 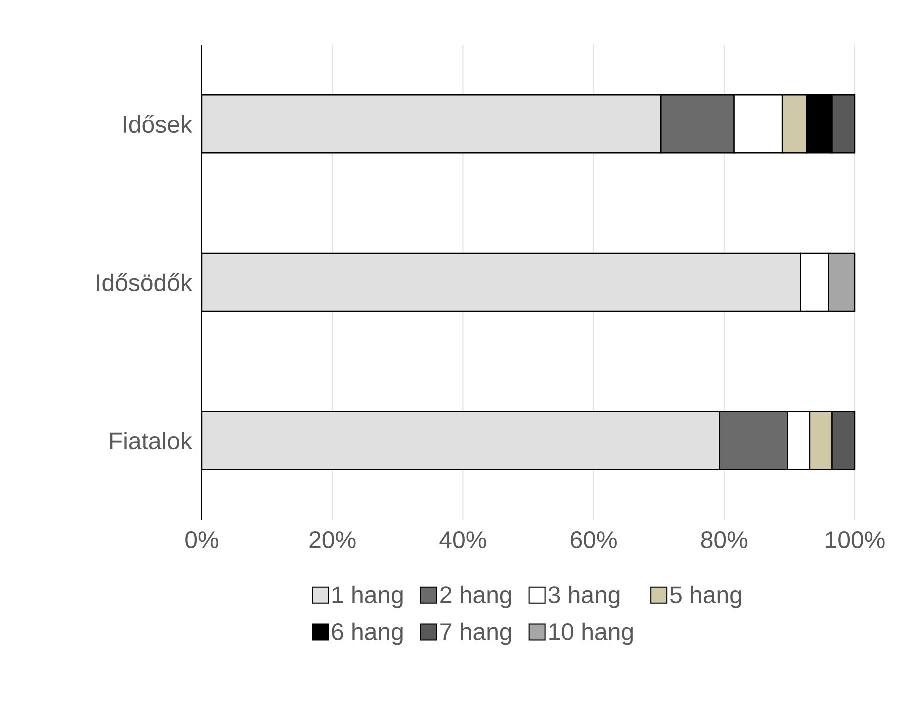 What do you see at coordinates (706, 597) in the screenshot?
I see `legend-label: 5 hang` at bounding box center [706, 597].